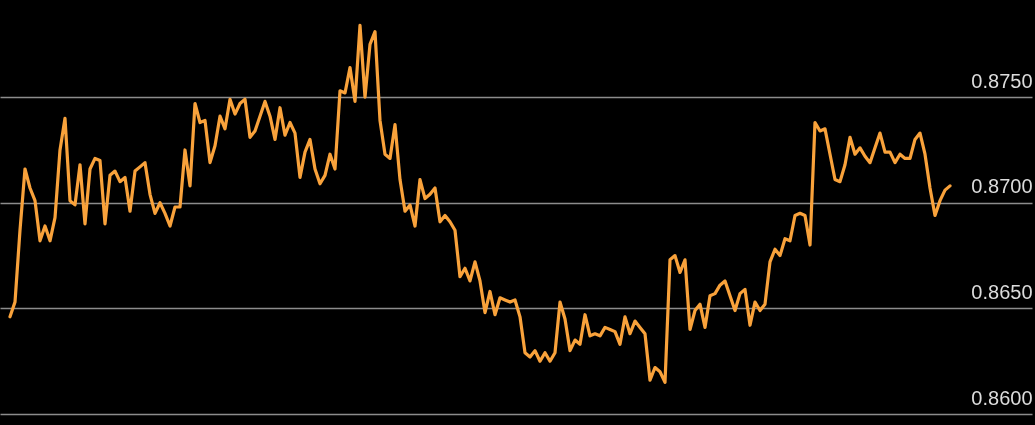 This screenshot has width=1035, height=425. Describe the element at coordinates (1002, 291) in the screenshot. I see `y-tick-label: 0.8650` at that location.